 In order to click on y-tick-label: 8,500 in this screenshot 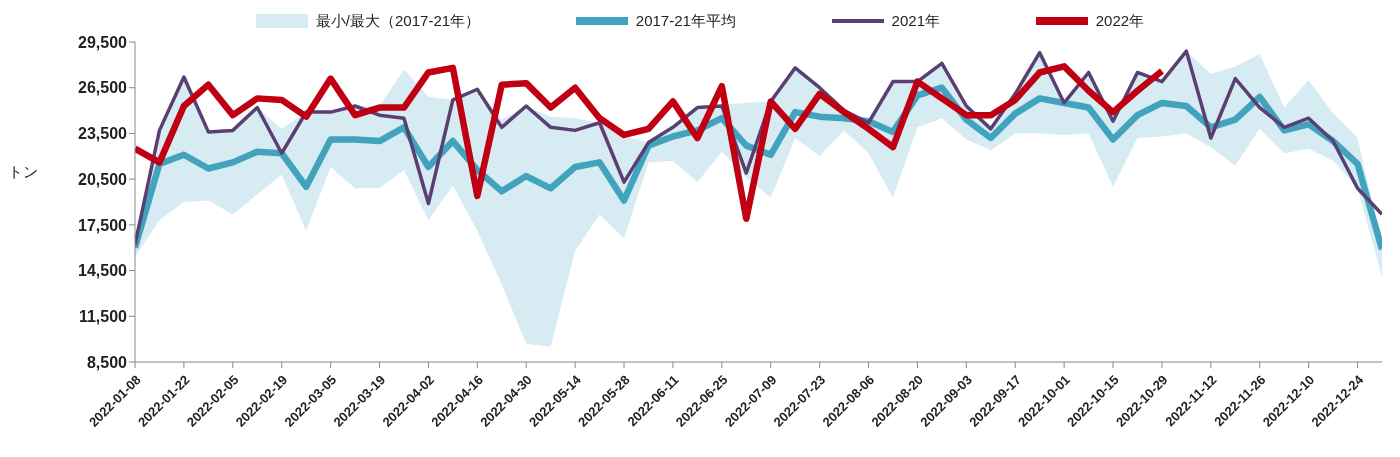, I will do `click(107, 362)`.